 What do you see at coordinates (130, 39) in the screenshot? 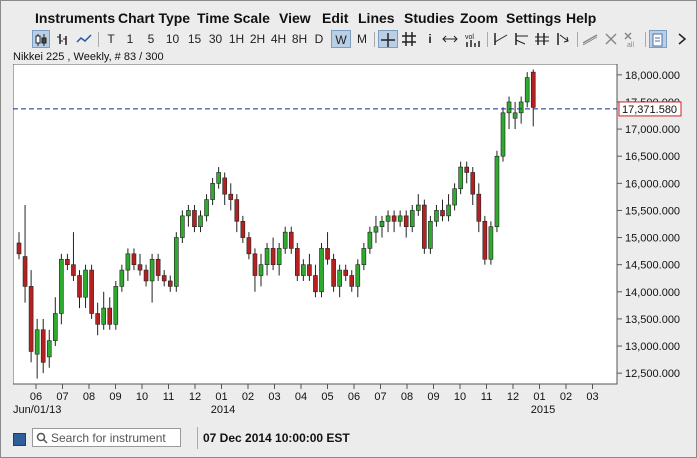
I see `interval-1m: 1` at bounding box center [130, 39].